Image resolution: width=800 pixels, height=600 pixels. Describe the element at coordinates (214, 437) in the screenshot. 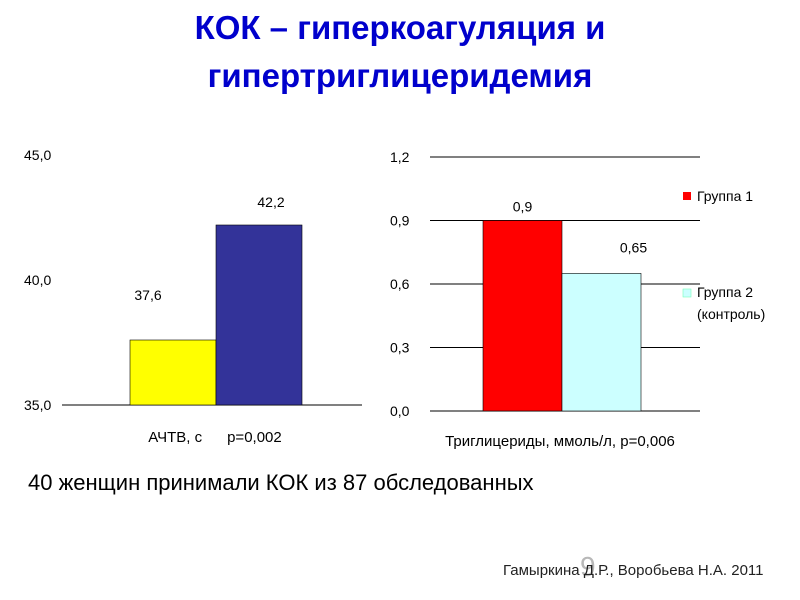

I see `x-axis-label: АЧТВ, с р=0,002` at that location.